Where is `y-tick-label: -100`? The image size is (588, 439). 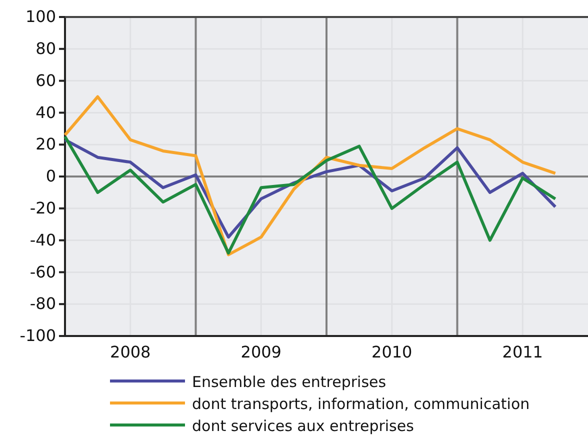
y-tick-label: -100 is located at coordinates (38, 336).